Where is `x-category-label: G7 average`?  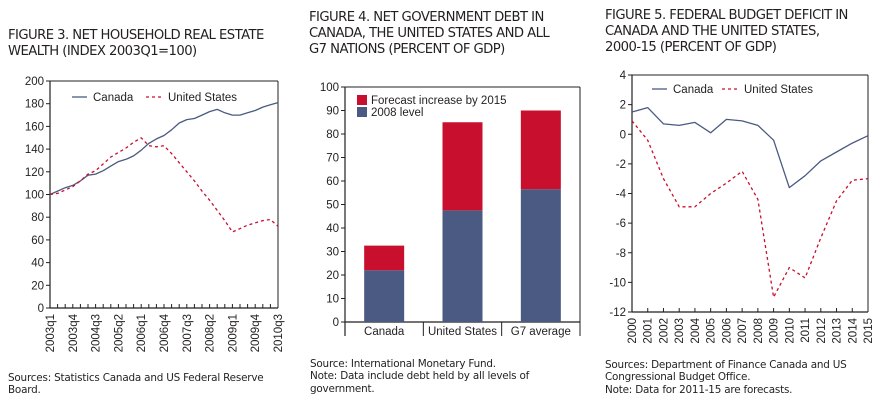
x-category-label: G7 average is located at coordinates (541, 332).